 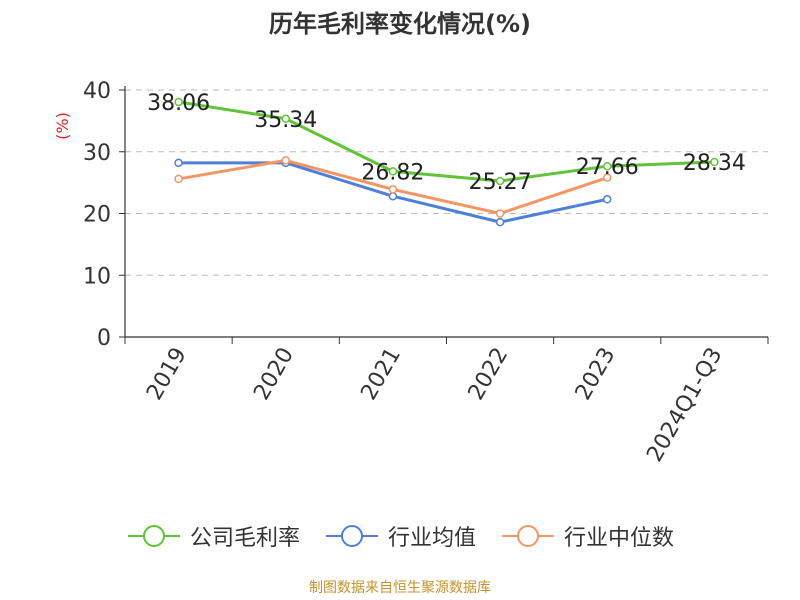 I want to click on legend-label-industry-median: 行业中位数, so click(x=619, y=538).